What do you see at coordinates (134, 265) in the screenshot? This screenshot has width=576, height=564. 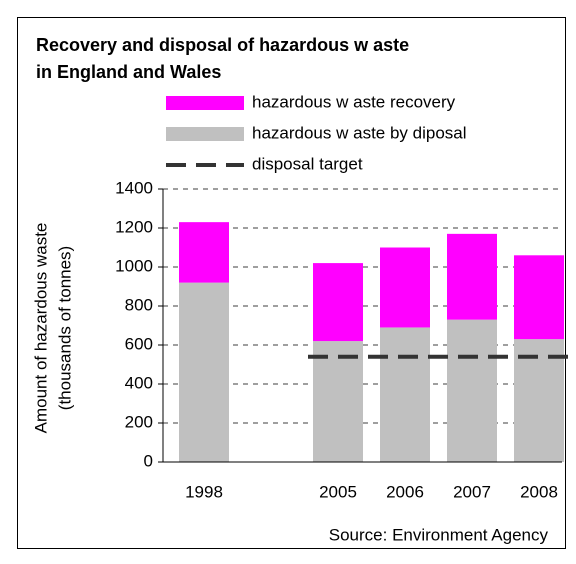 I see `y-tick-label: 1000` at bounding box center [134, 265].